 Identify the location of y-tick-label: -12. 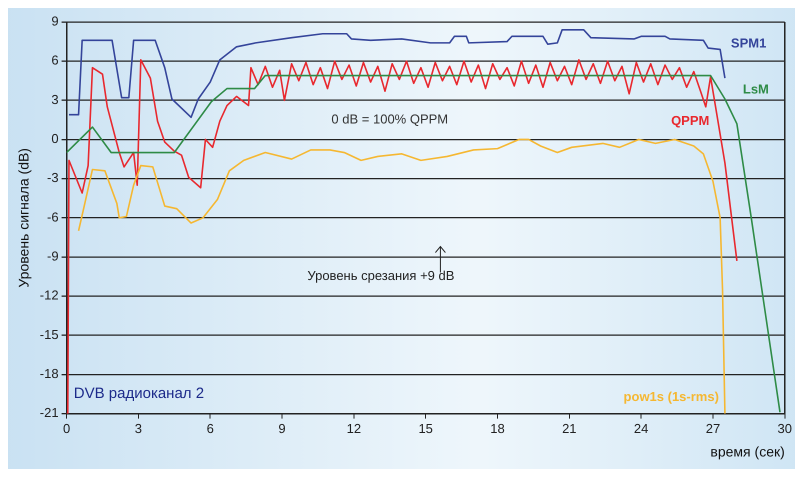
(49, 295).